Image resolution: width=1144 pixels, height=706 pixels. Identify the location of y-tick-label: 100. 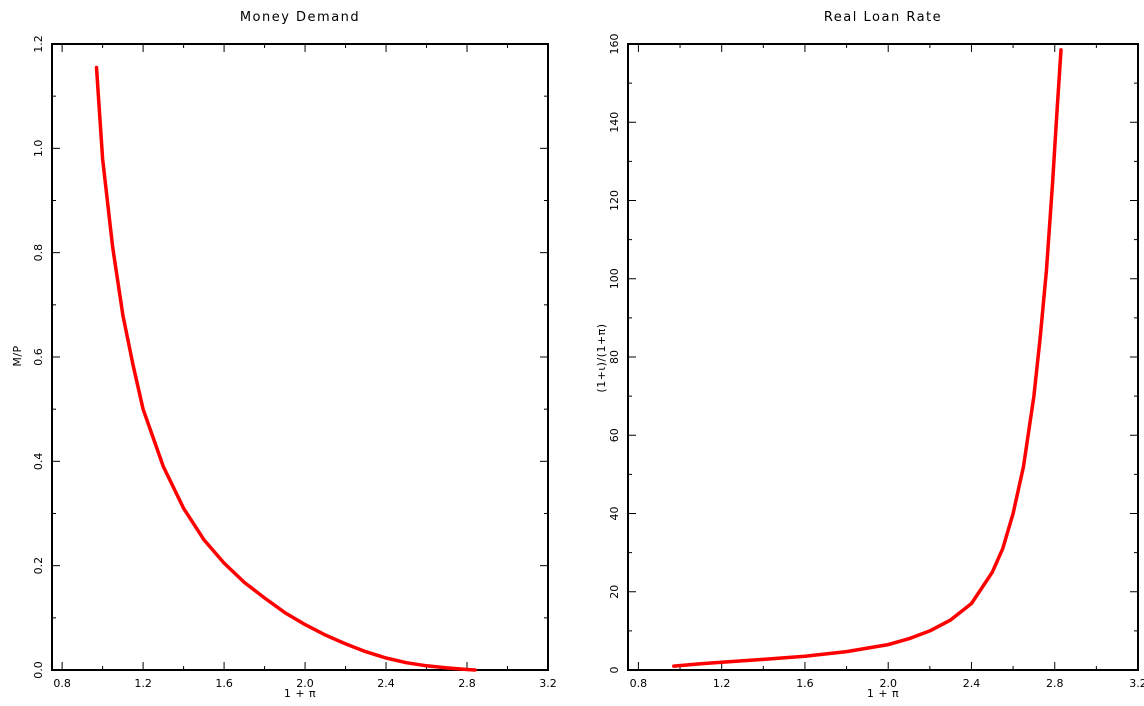
(614, 278).